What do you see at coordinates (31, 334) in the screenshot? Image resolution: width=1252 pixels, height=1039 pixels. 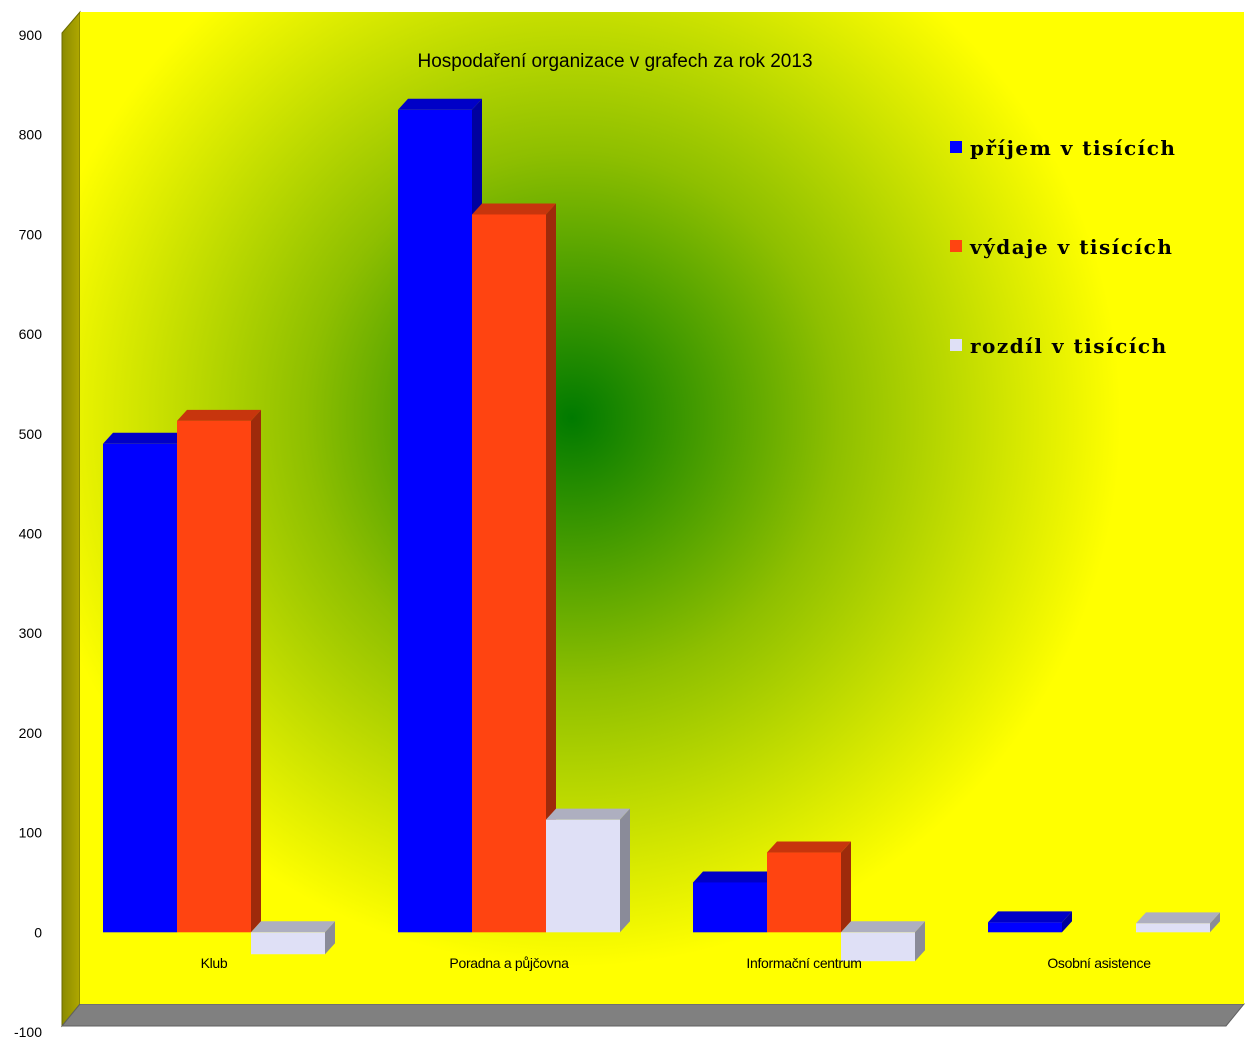 I see `y-tick-label: 600` at bounding box center [31, 334].